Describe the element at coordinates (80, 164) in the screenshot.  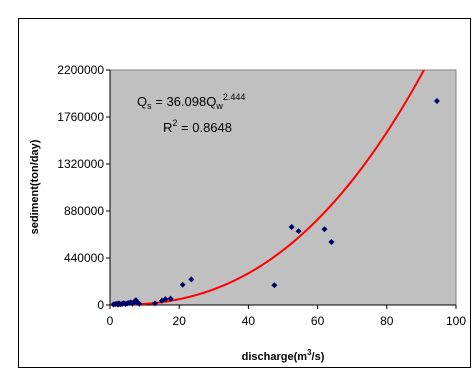
I see `y-tick-label: 1320000` at that location.